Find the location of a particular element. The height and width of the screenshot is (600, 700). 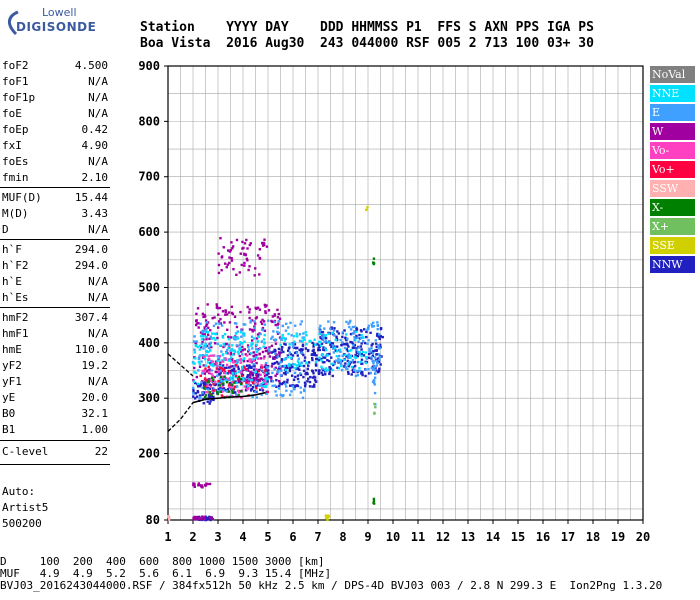

param-value: 294.0 is located at coordinates (91, 249).